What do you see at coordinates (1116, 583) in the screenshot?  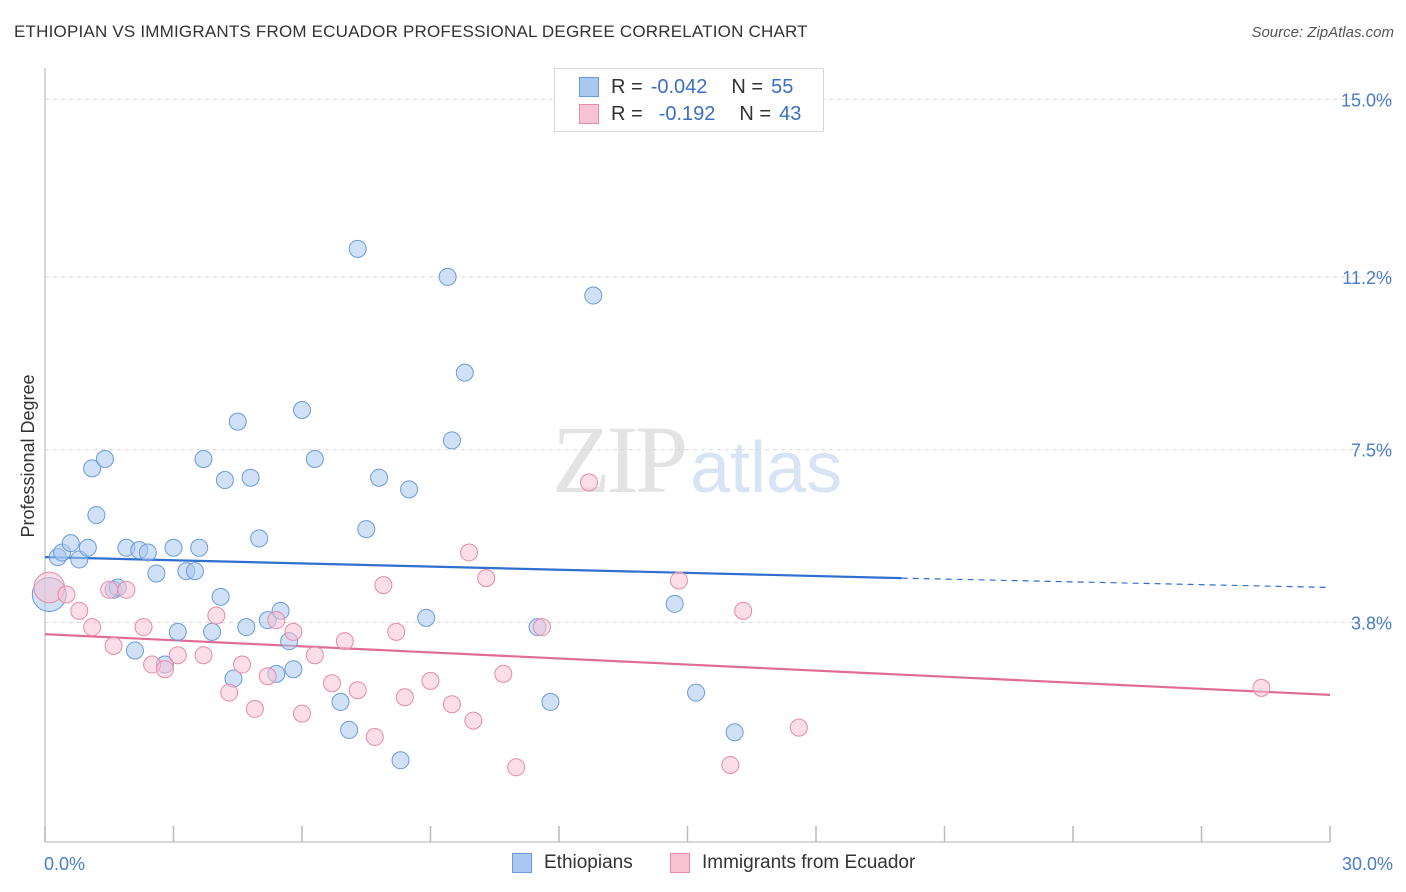 I see `trend-line-extension` at bounding box center [1116, 583].